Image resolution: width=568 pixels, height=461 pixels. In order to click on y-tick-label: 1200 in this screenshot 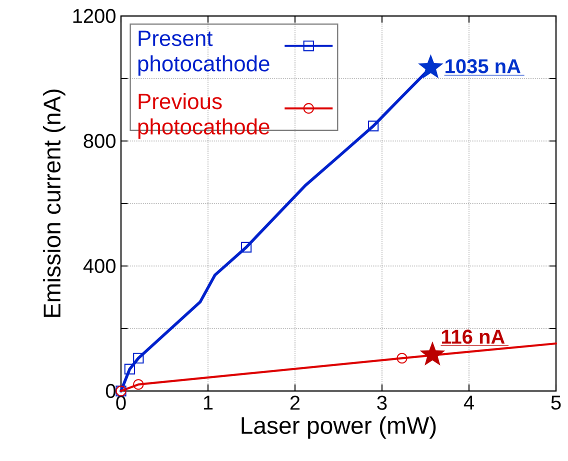, I will do `click(94, 16)`.